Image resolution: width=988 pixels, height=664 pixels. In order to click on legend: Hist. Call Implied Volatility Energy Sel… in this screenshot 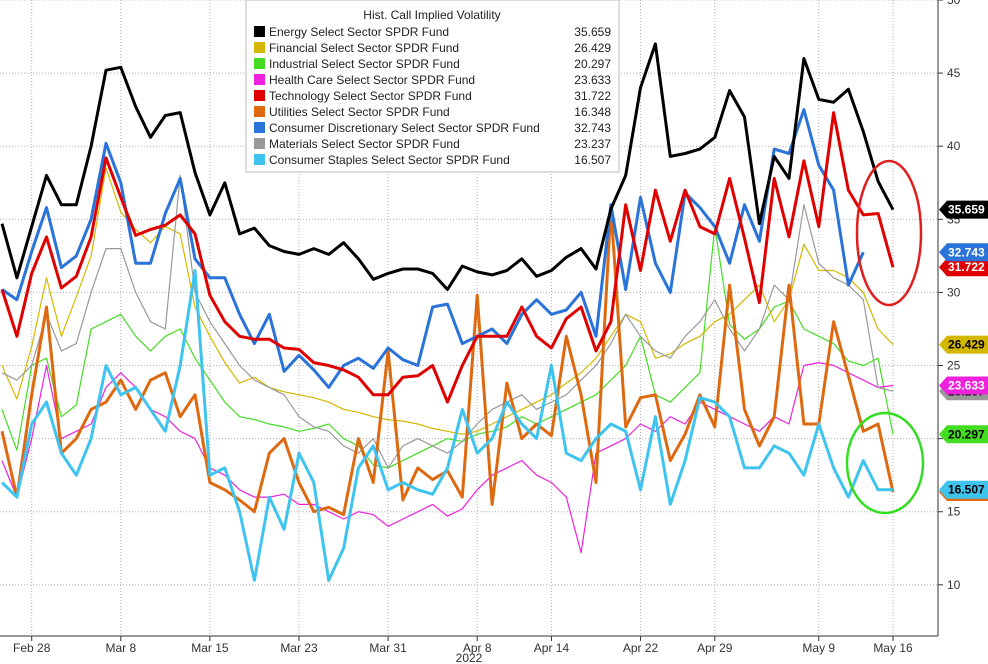, I will do `click(432, 86)`.